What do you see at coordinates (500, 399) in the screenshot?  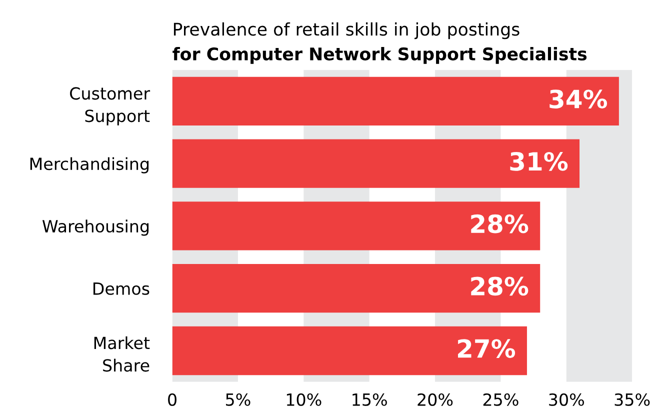 I see `x-tick-label: 25%` at bounding box center [500, 399].